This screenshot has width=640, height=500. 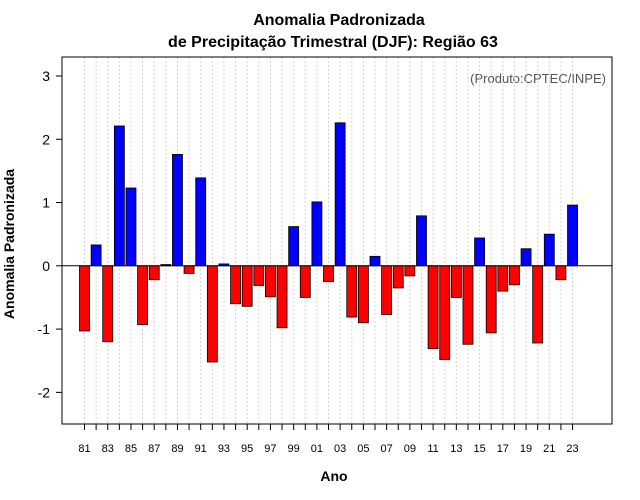 What do you see at coordinates (333, 476) in the screenshot?
I see `x-axis-label: Ano` at bounding box center [333, 476].